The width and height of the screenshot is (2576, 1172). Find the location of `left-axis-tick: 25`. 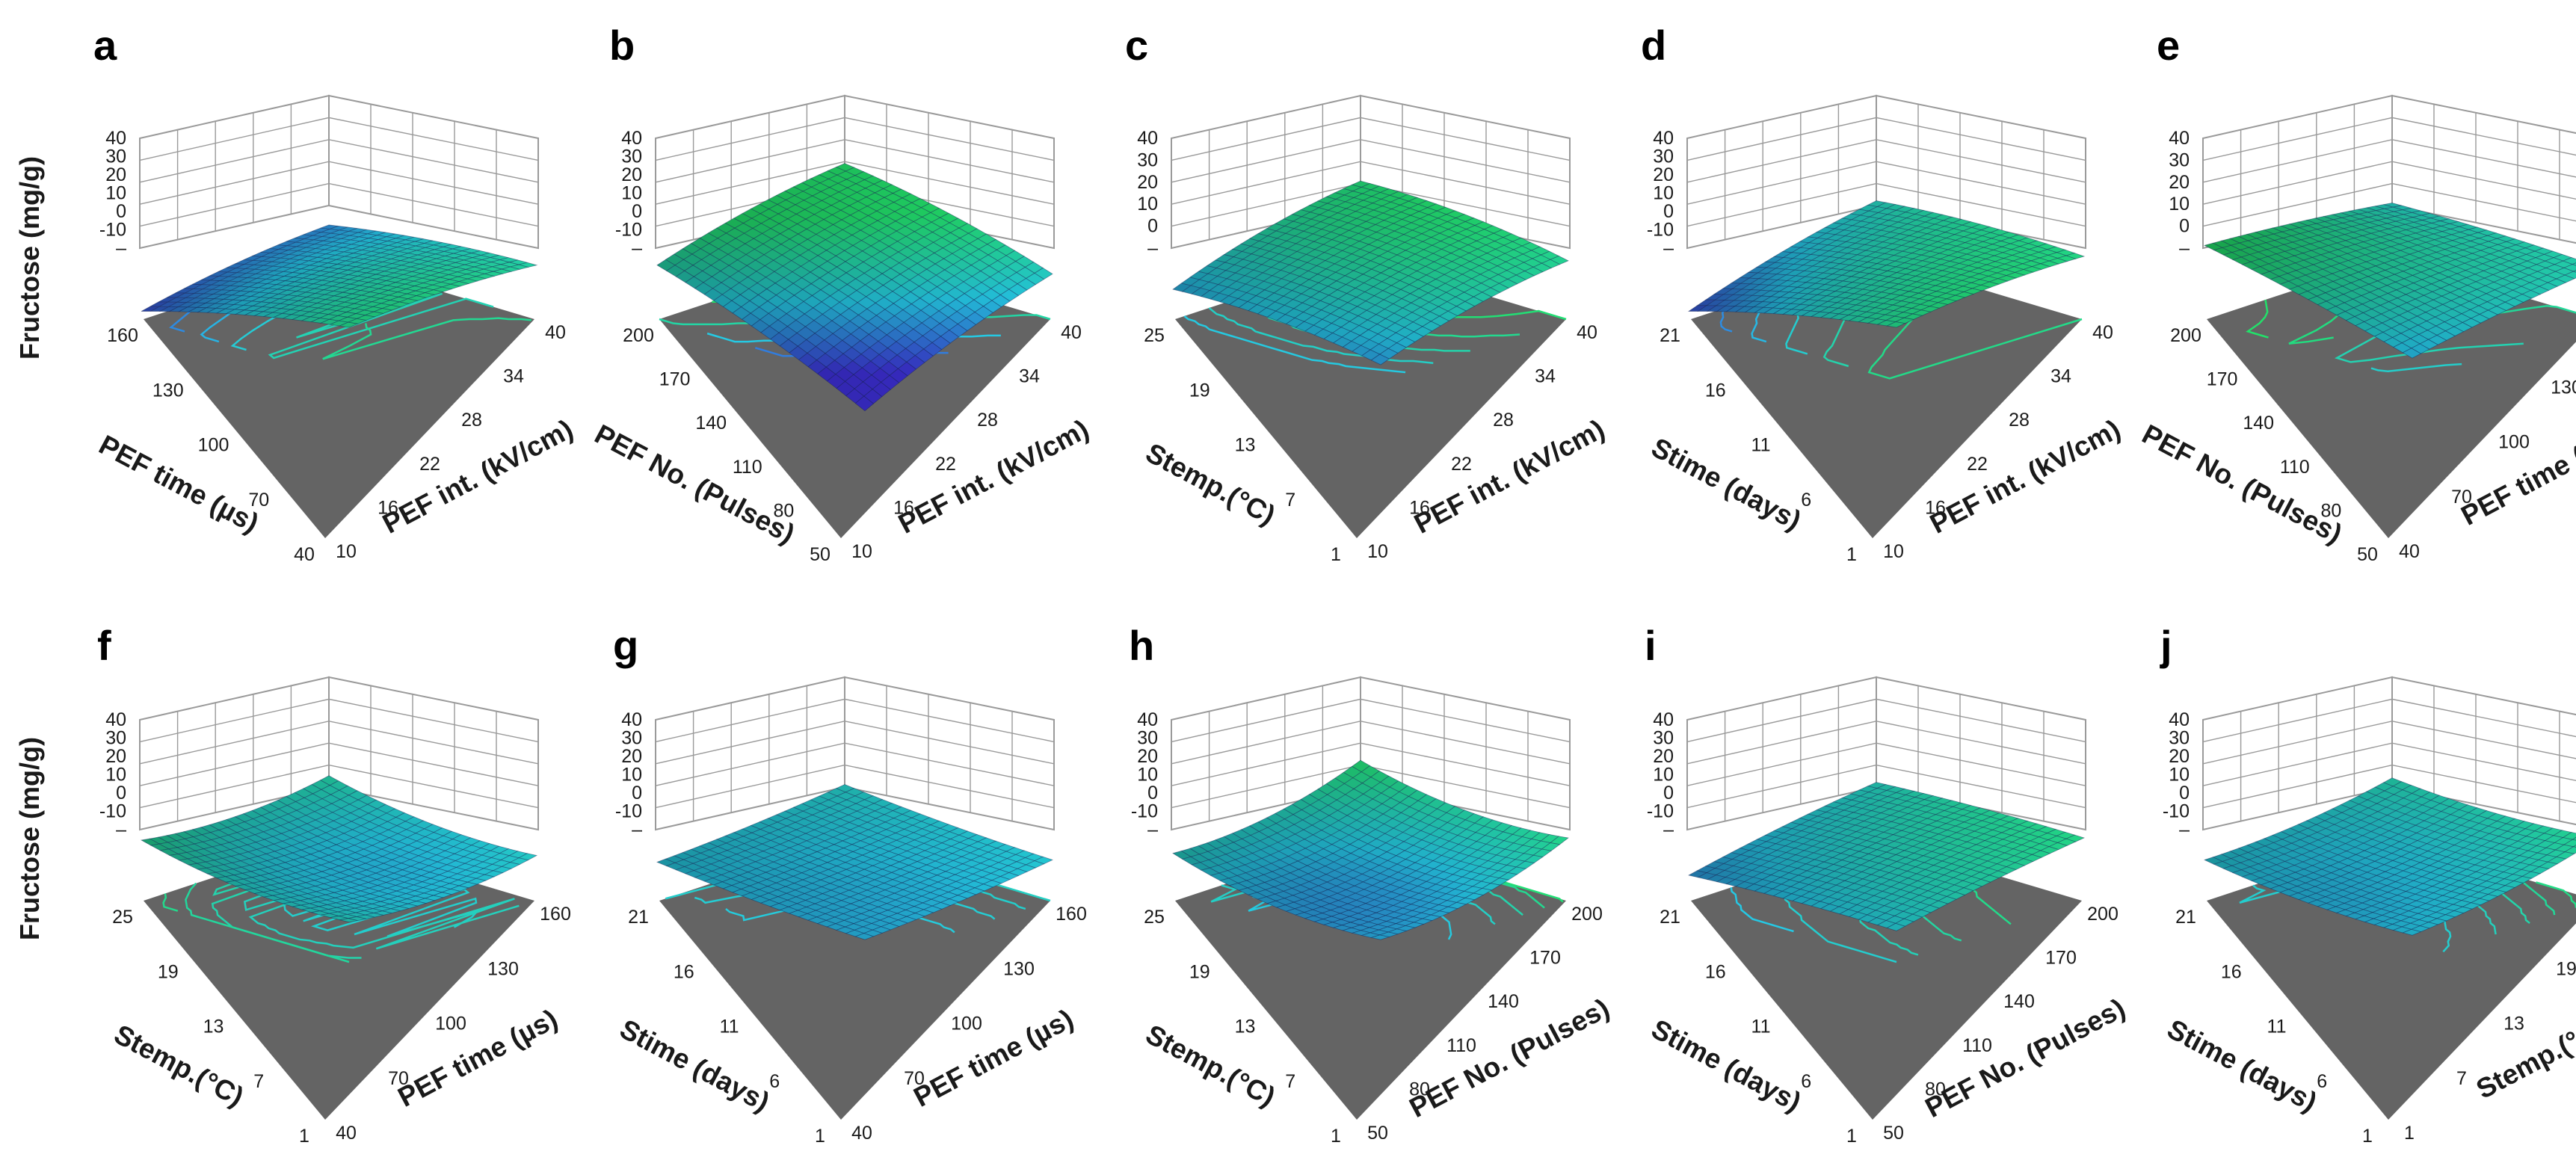

left-axis-tick: 25 is located at coordinates (1154, 917).